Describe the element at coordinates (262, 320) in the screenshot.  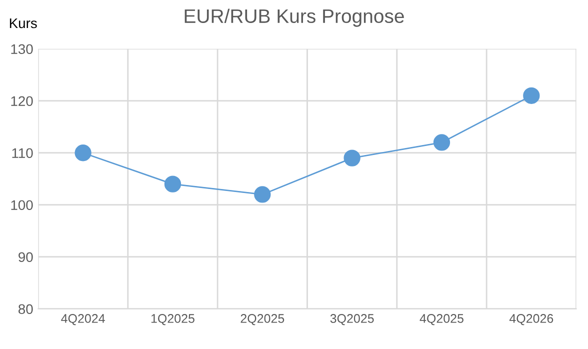
I see `x-tick-label: 2Q2025` at that location.